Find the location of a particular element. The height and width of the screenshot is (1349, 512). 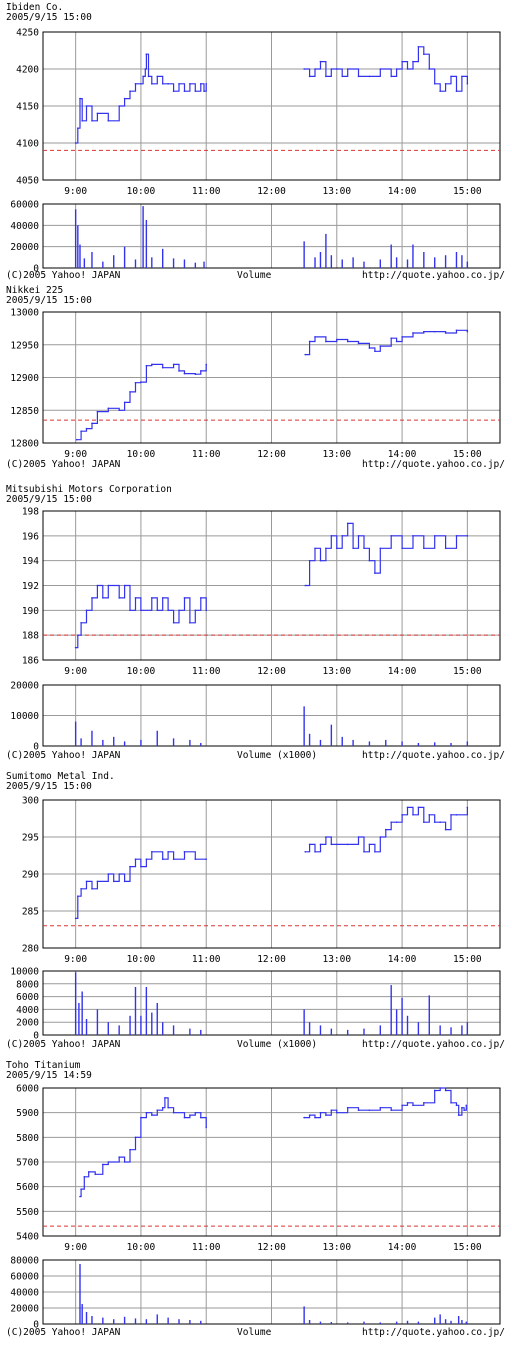

x-tick-label: 13:00 is located at coordinates (336, 454).